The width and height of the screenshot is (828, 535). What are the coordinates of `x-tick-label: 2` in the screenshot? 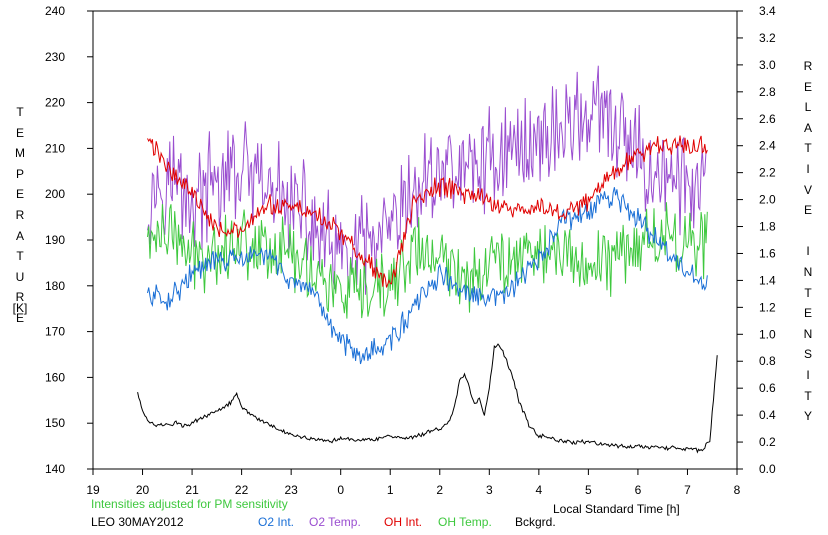 It's located at (439, 490).